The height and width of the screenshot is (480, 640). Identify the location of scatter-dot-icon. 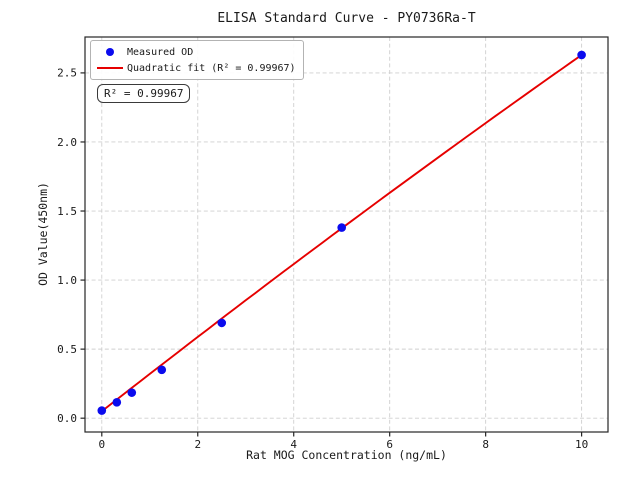
(110, 52).